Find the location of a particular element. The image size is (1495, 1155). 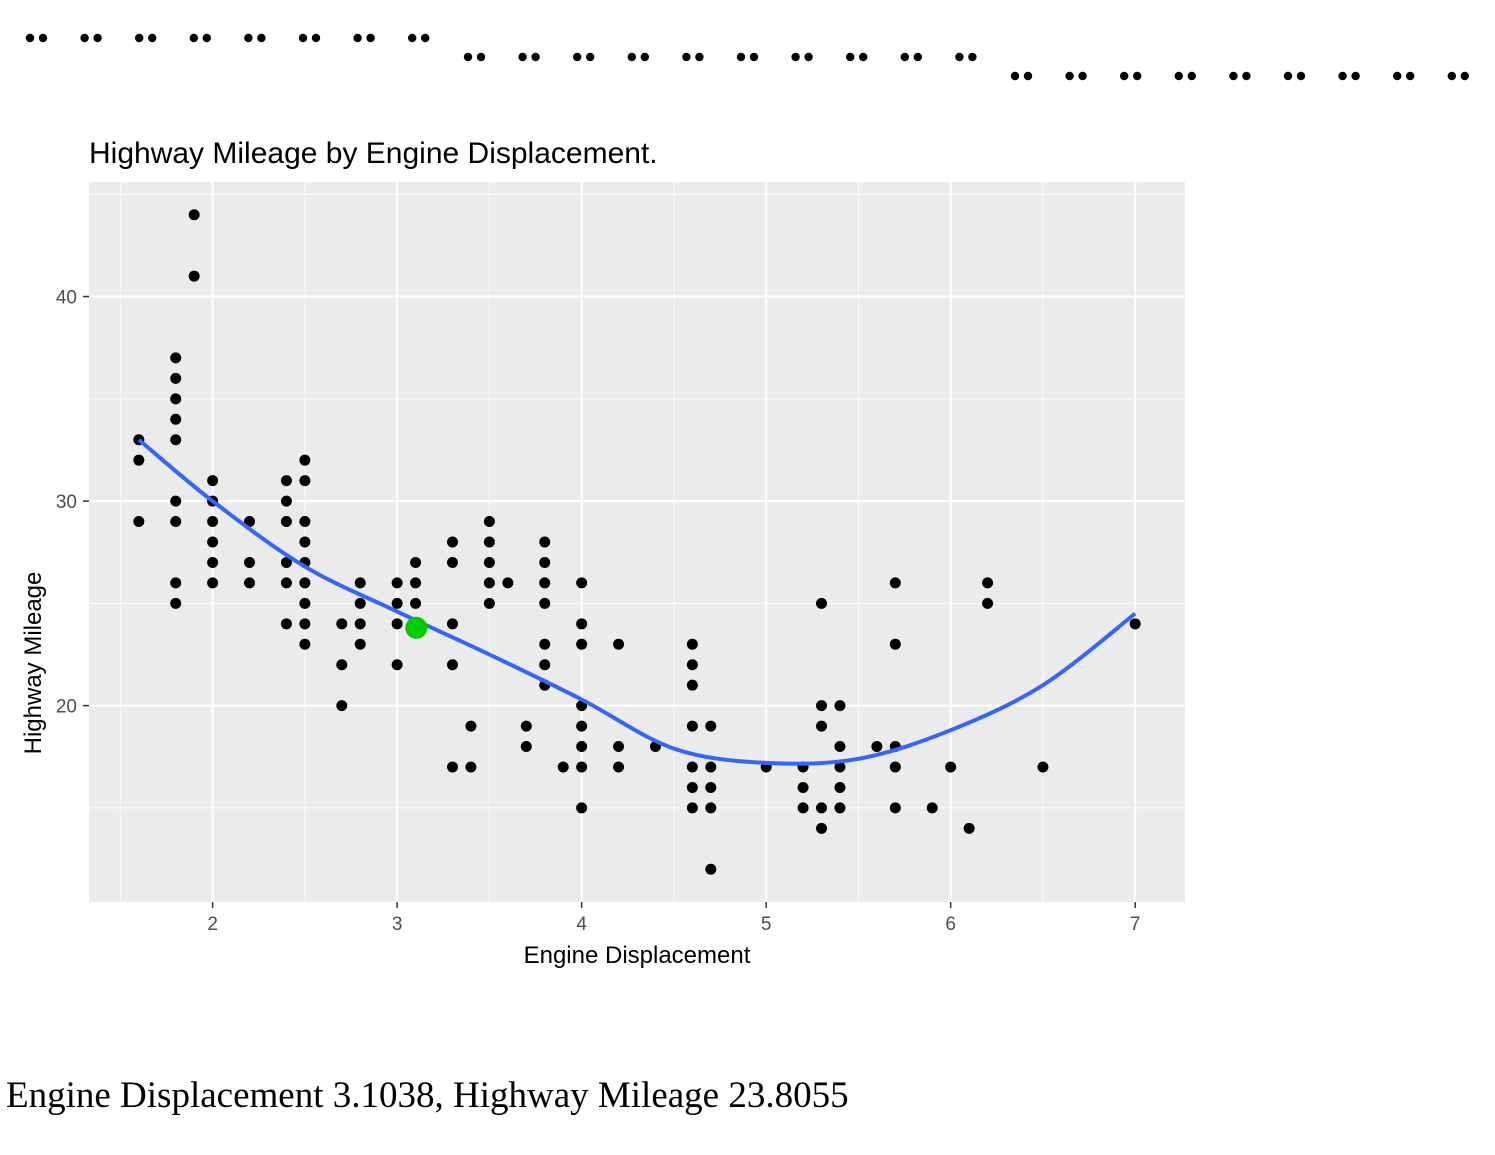

x-tick-label: 2 is located at coordinates (212, 924).